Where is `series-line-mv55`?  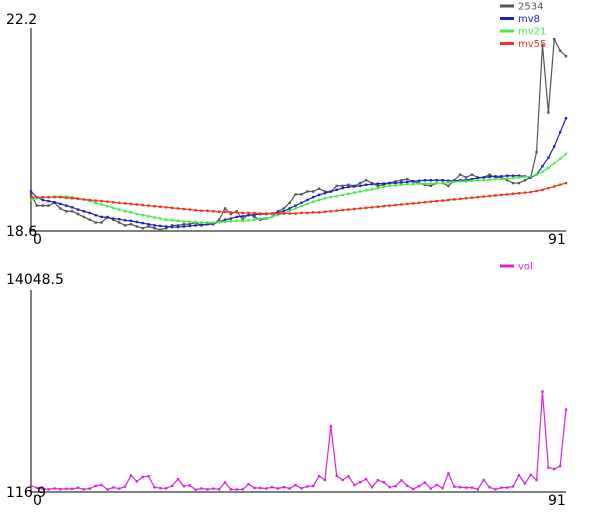
series-line-mv55 is located at coordinates (299, 198).